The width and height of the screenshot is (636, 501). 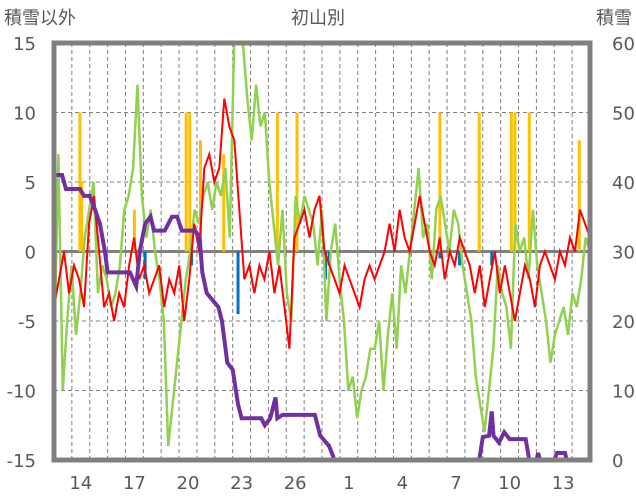 I want to click on right-axis-title: 積雪, so click(x=614, y=18).